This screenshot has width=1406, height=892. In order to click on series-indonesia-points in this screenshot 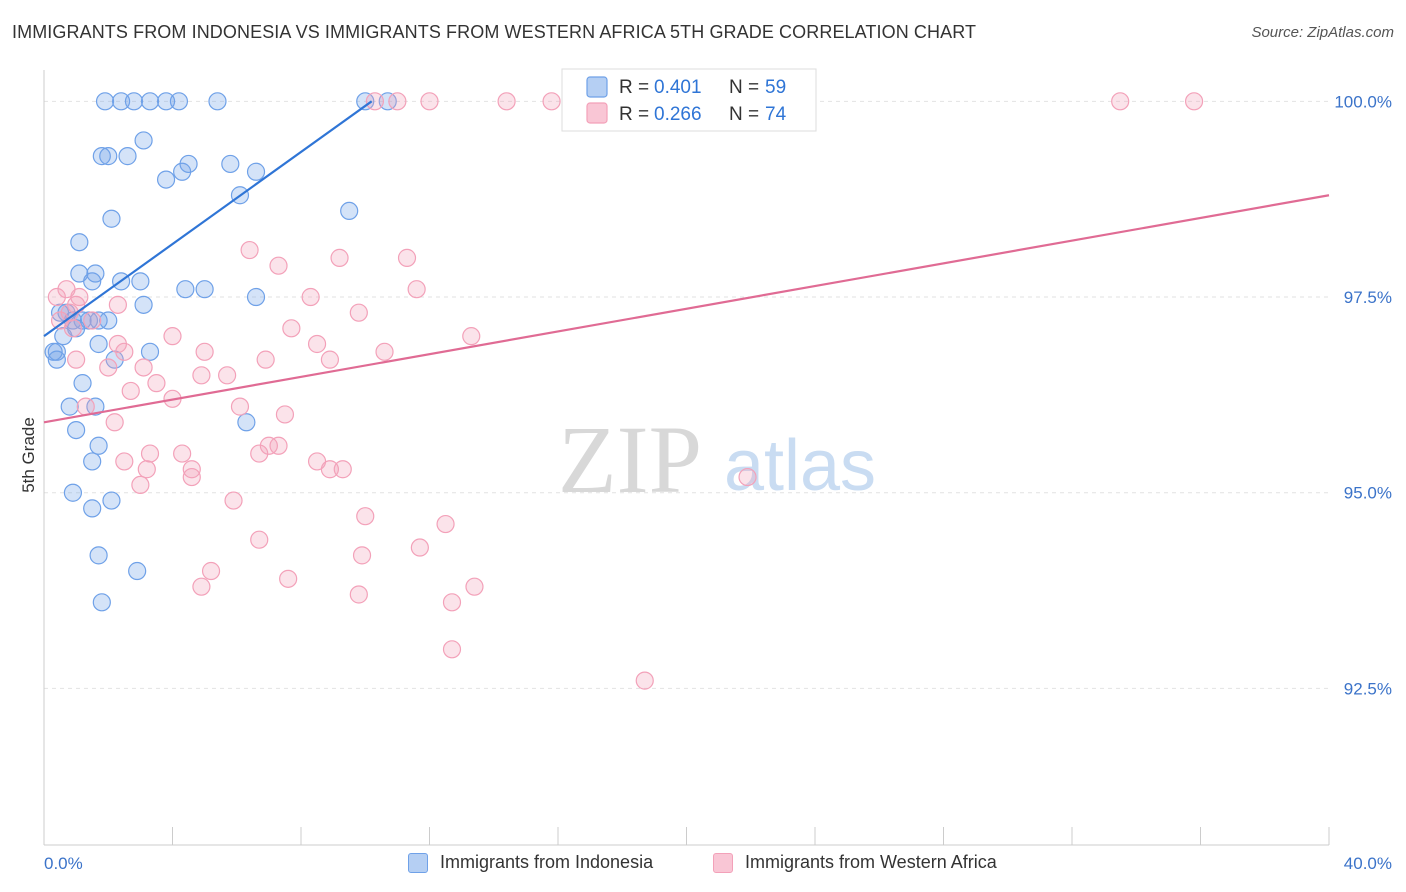, I will do `click(220, 352)`.